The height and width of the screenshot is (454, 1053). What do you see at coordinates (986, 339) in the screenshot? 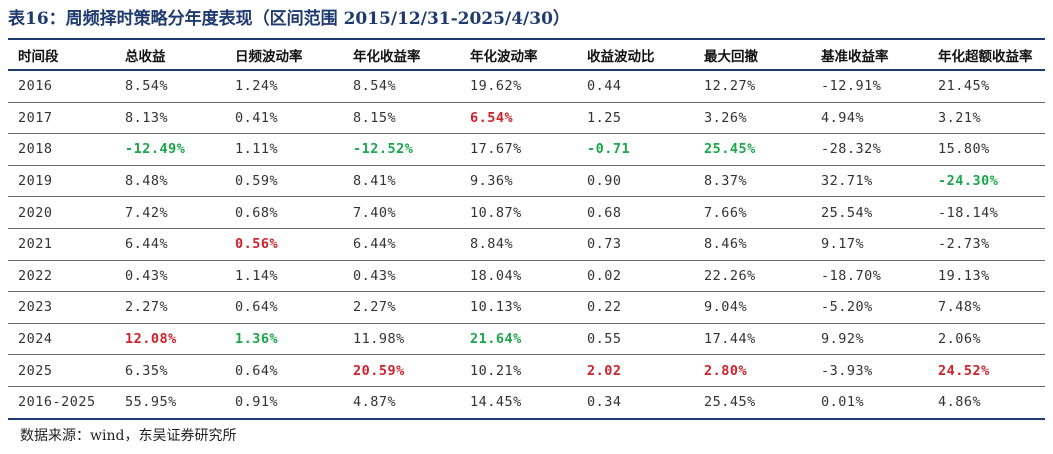
I see `value-cell: 2.06%` at bounding box center [986, 339].